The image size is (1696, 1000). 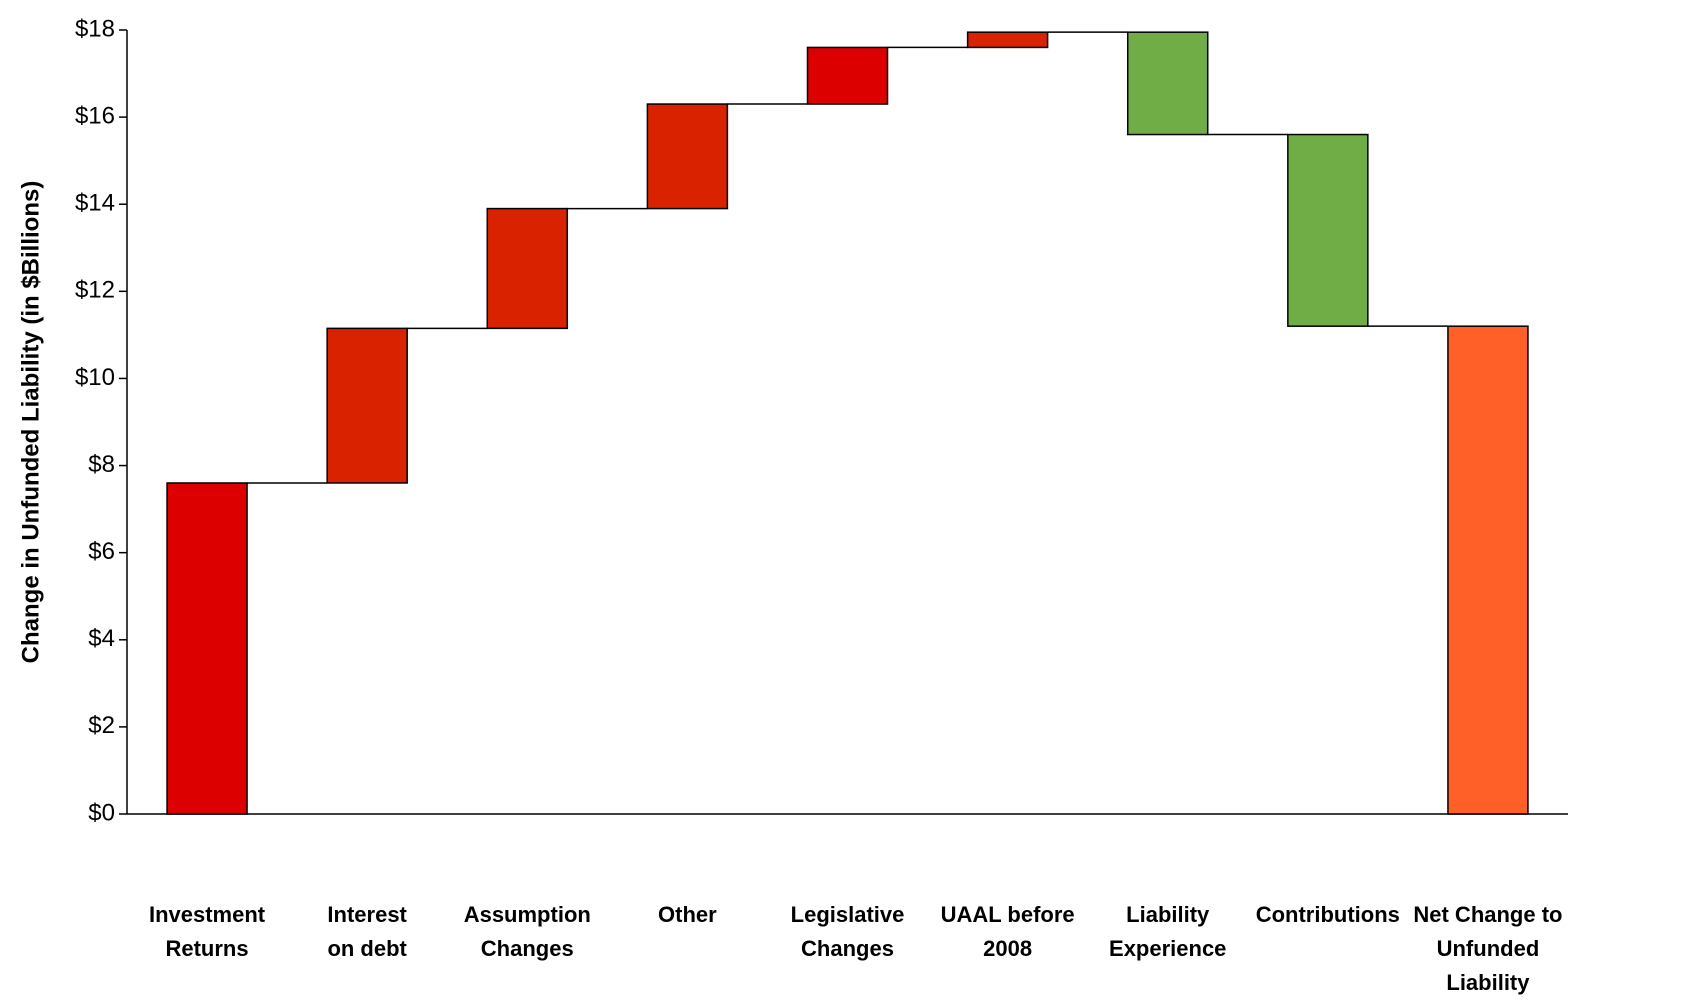 I want to click on y-tick-label: $6, so click(x=101, y=551).